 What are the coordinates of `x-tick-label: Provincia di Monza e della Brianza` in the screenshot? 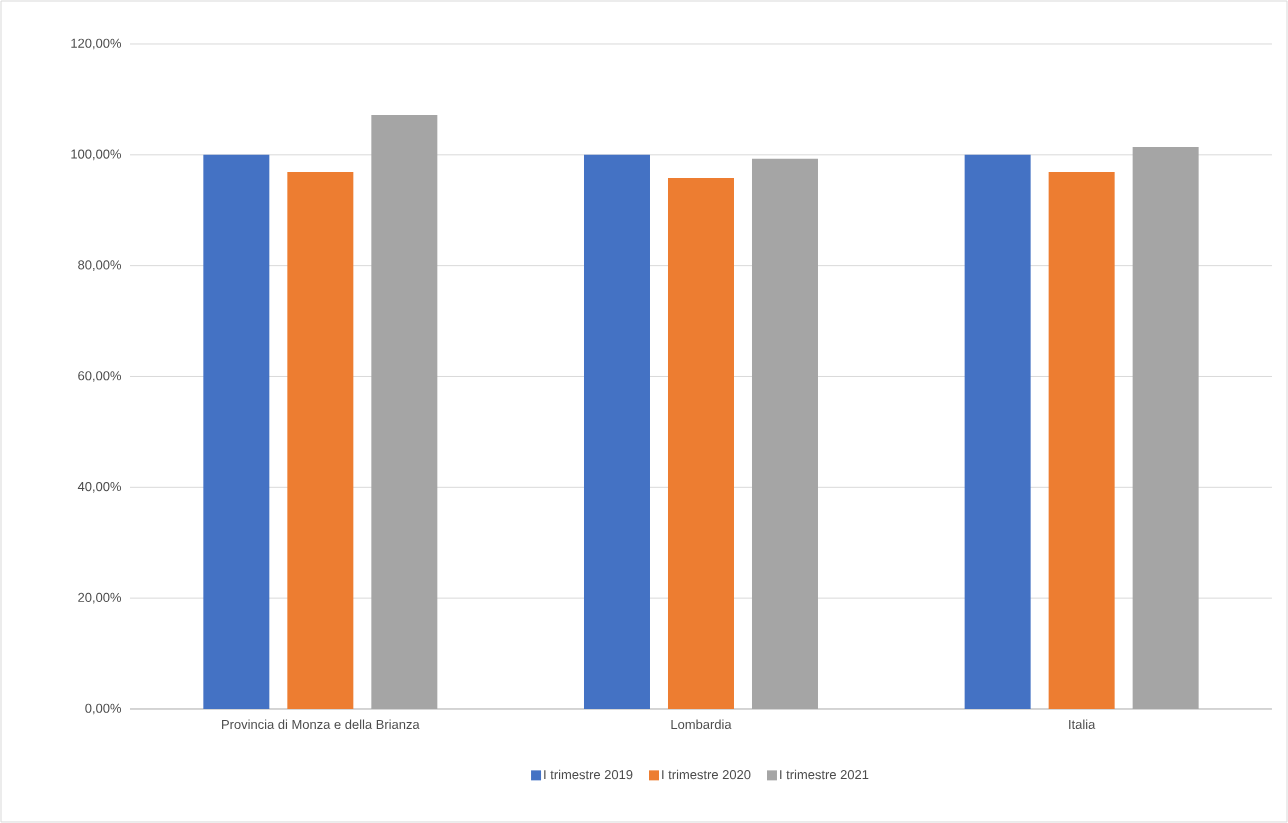 It's located at (321, 724).